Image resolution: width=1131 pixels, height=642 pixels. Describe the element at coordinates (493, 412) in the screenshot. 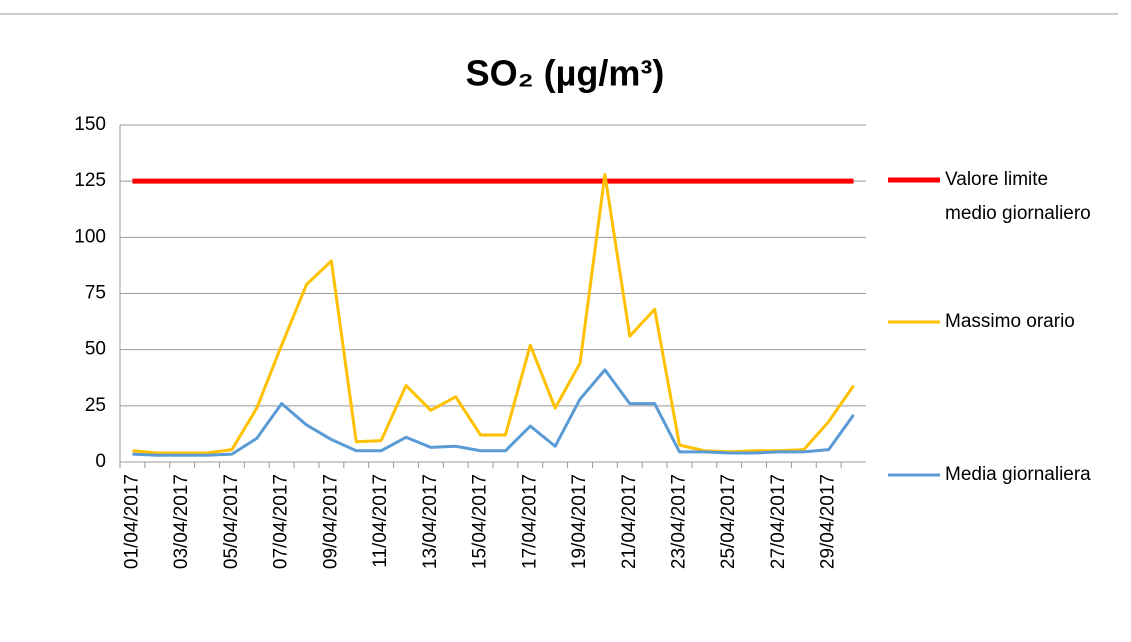

I see `series-line` at that location.